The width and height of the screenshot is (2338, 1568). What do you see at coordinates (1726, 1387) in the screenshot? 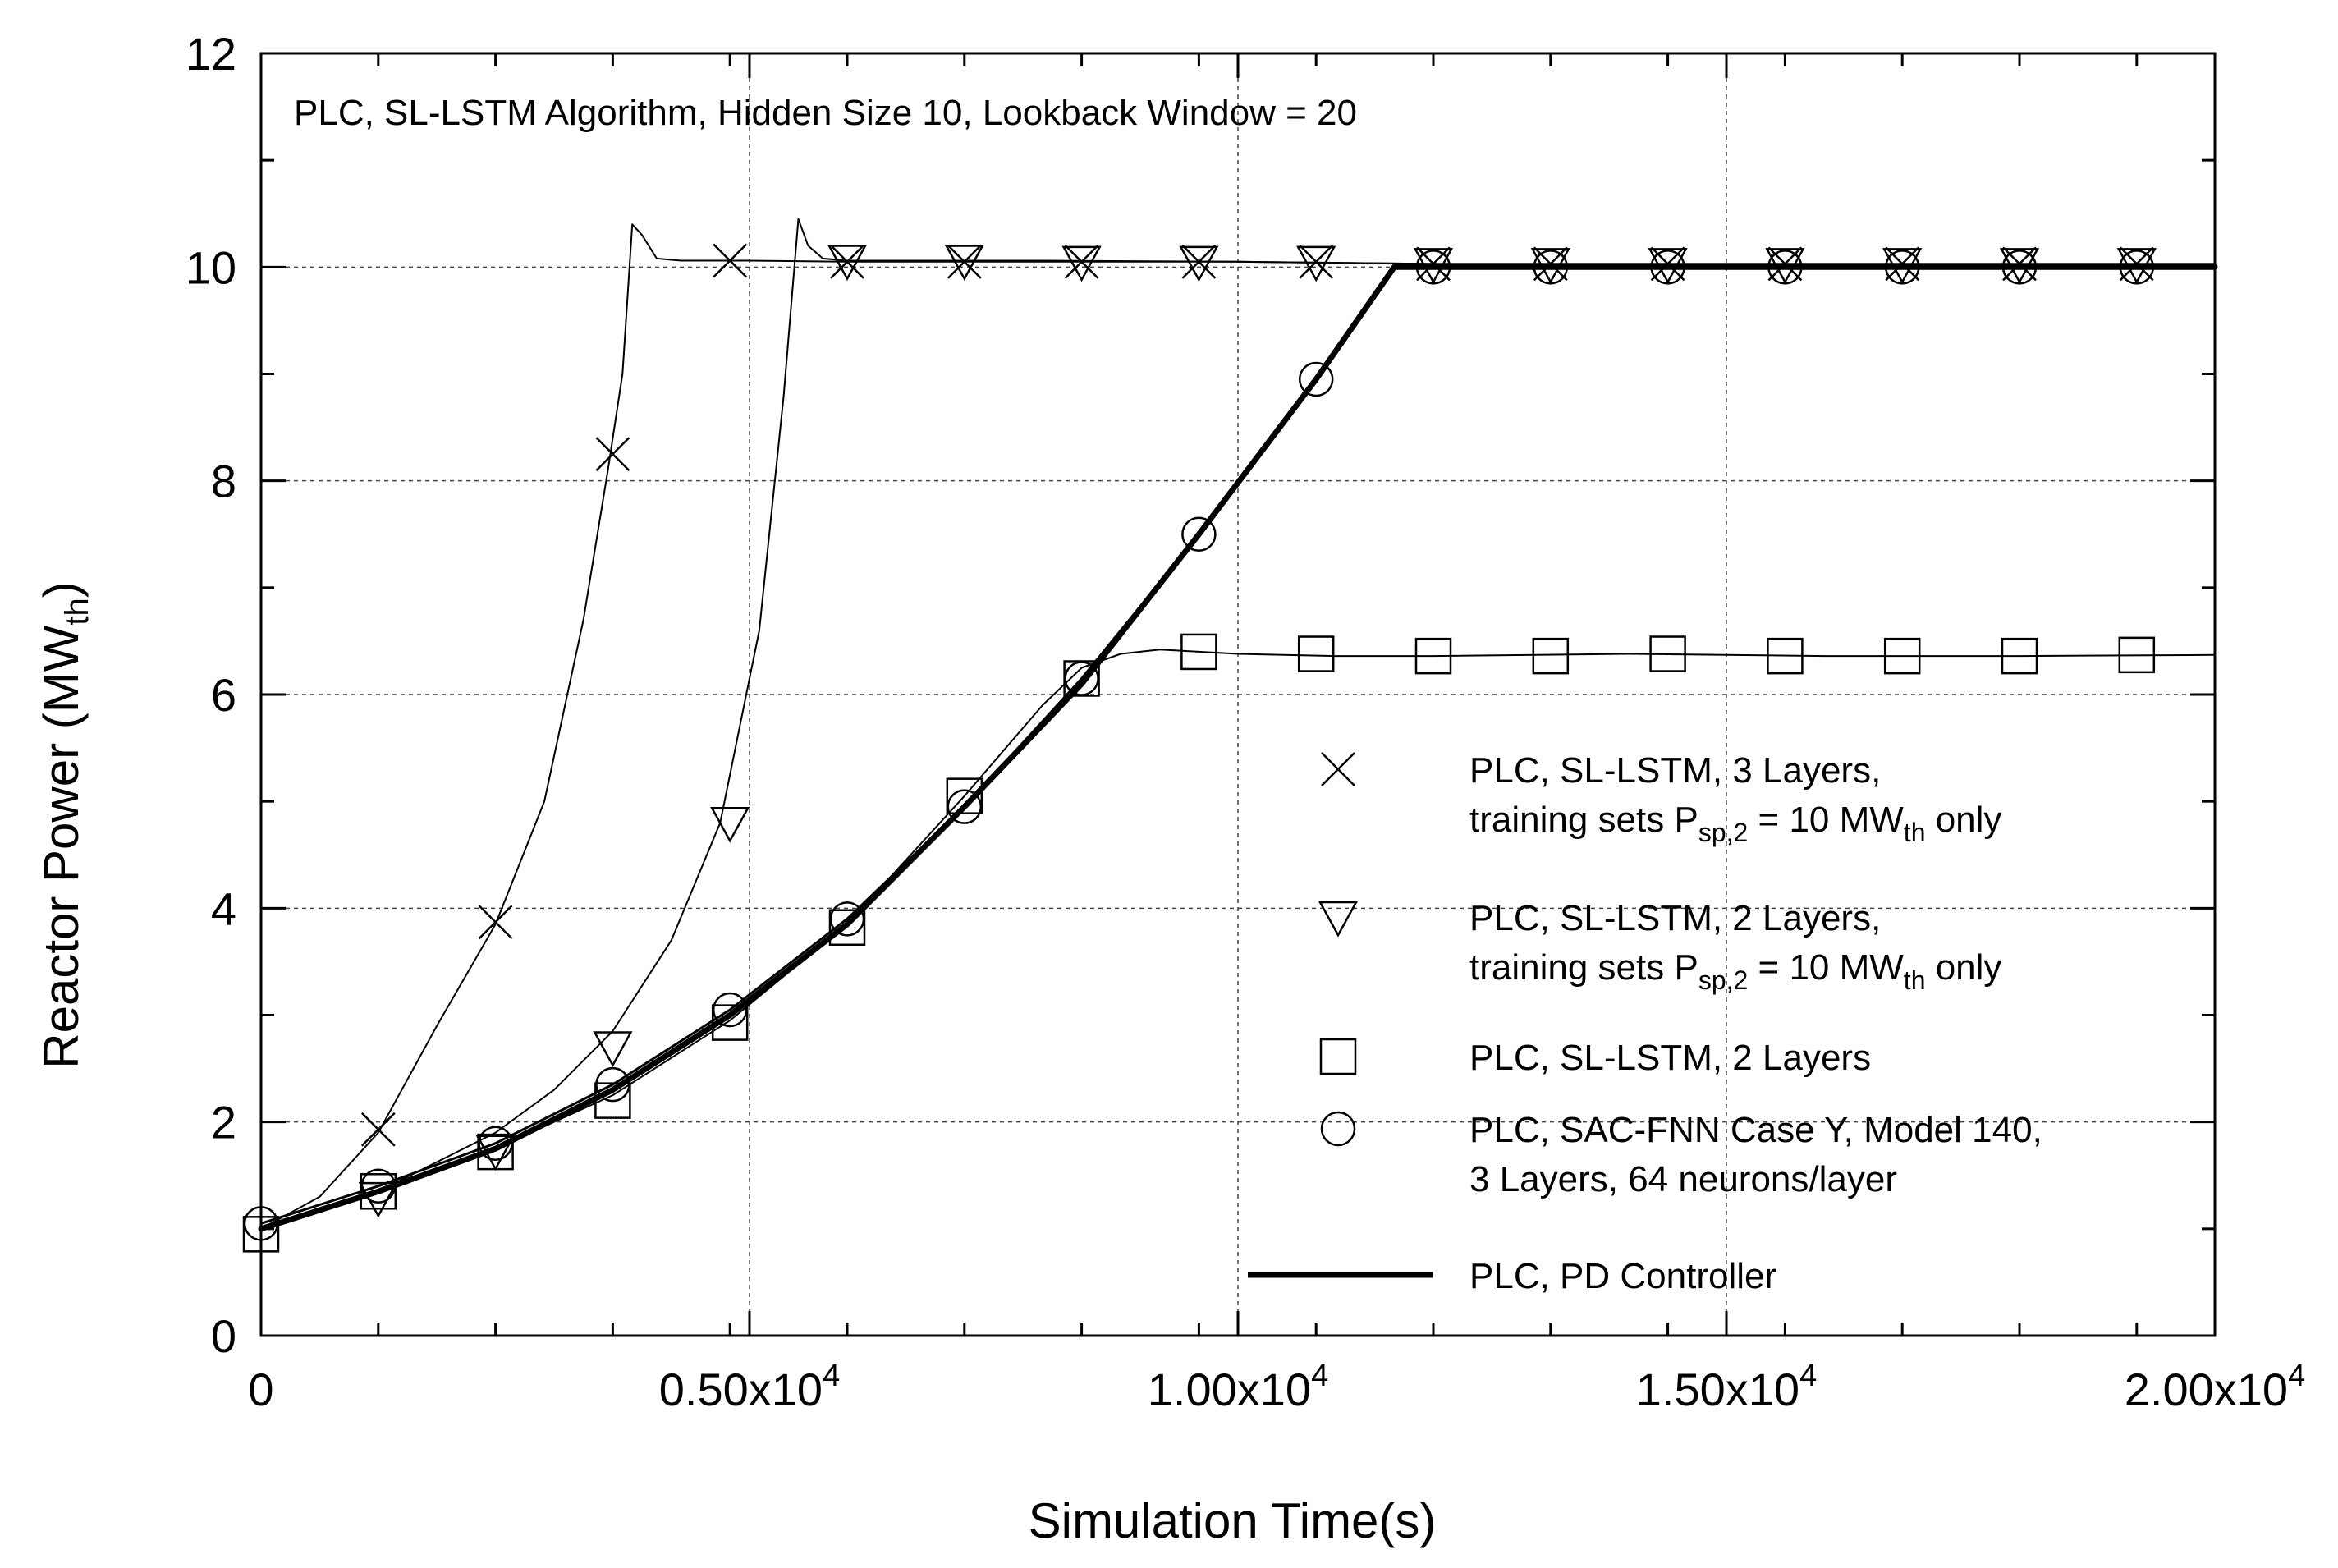
I see `x-tick-label: 1.50x10⁴` at bounding box center [1726, 1387].